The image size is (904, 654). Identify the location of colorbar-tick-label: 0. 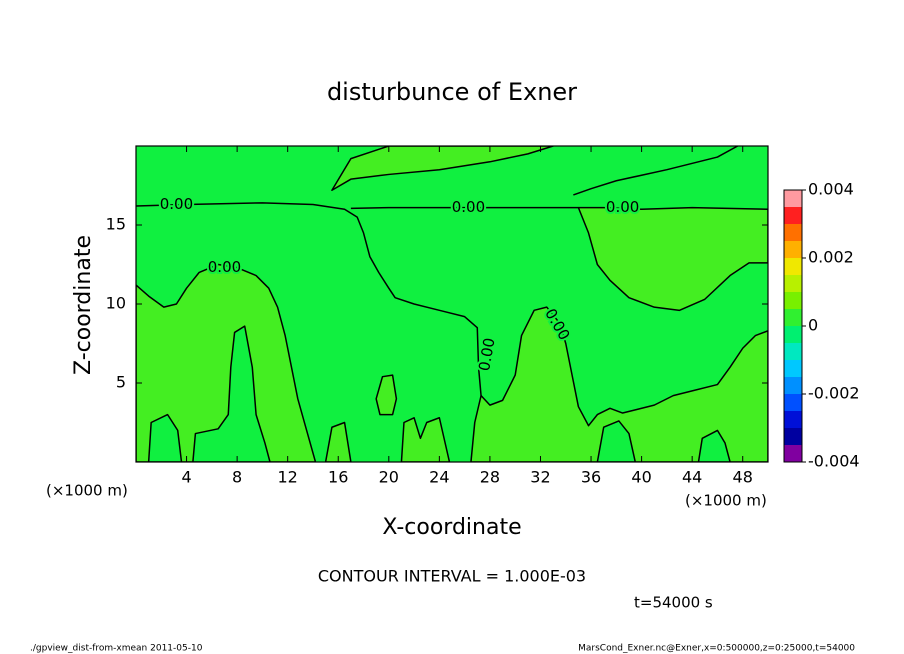
(813, 325).